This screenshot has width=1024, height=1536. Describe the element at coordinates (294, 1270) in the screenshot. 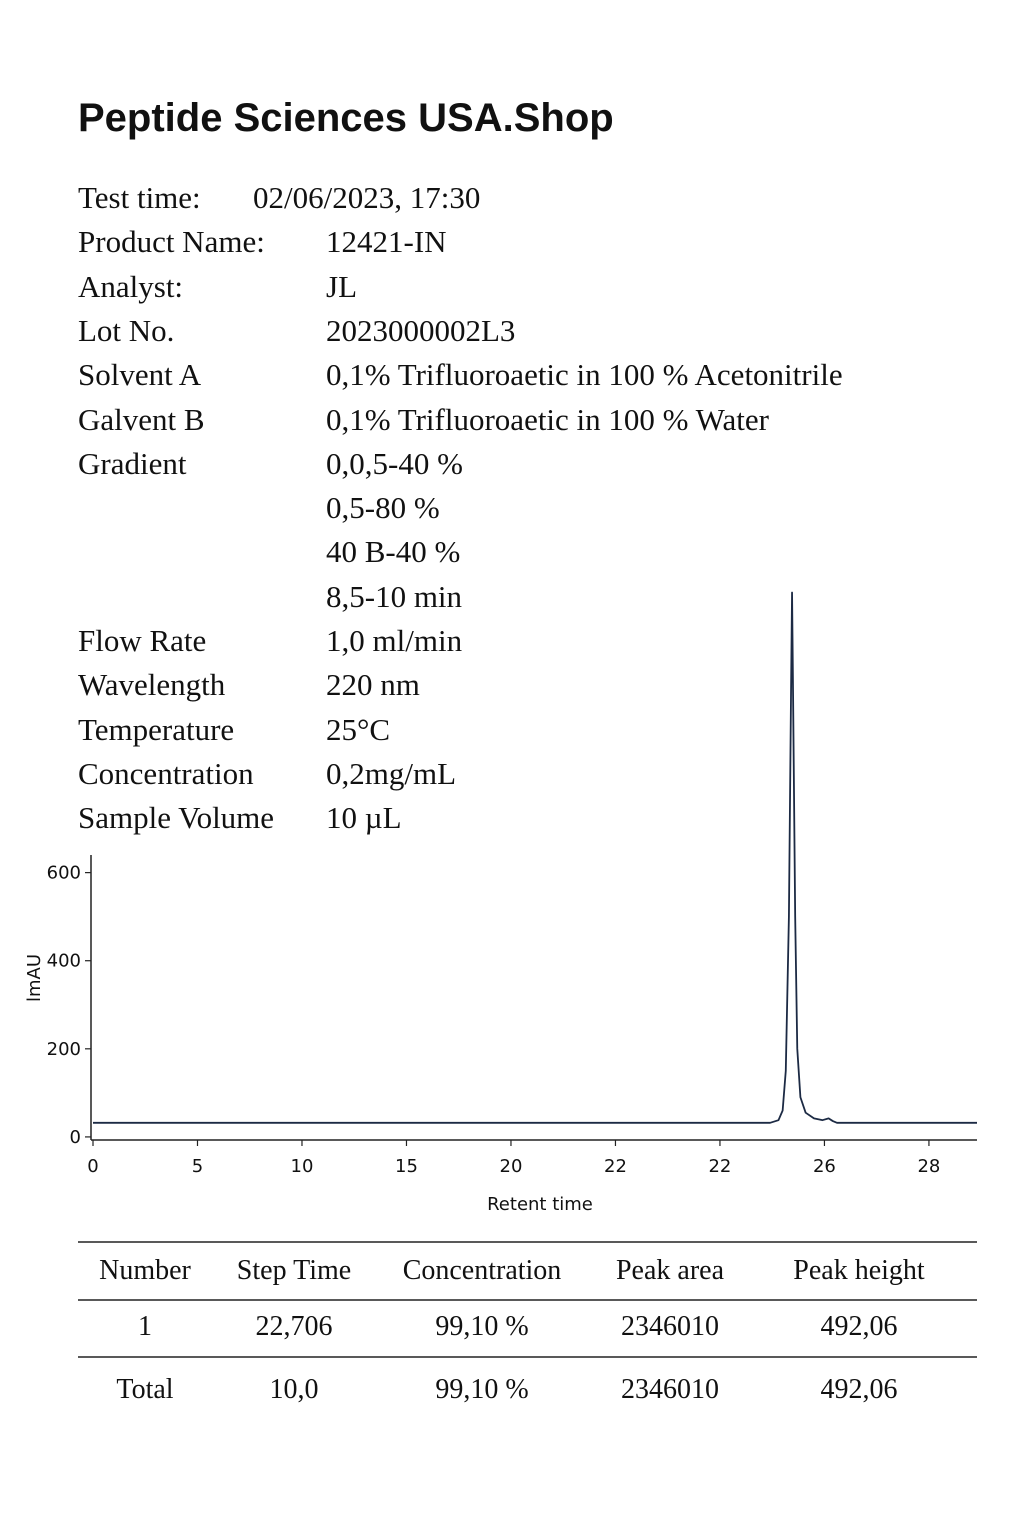

I see `table-header: Step Time` at that location.